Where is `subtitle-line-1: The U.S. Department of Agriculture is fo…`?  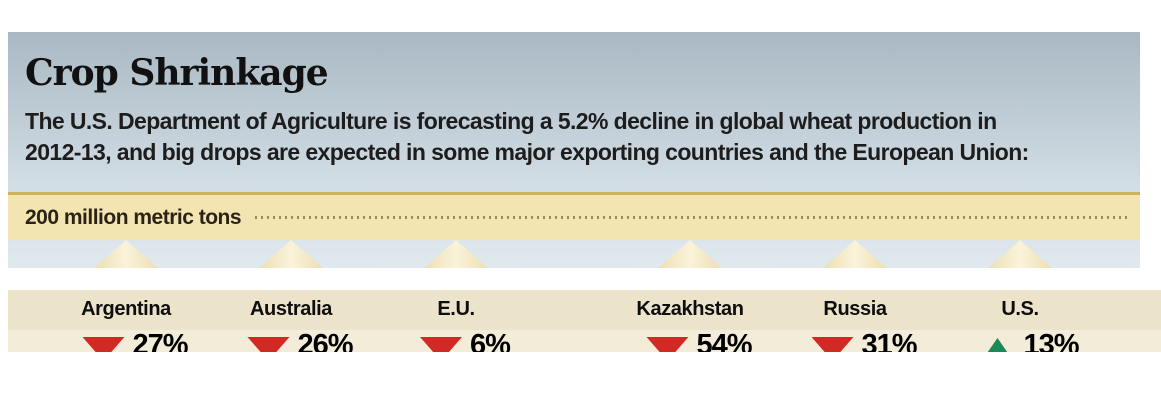
subtitle-line-1: The U.S. Department of Agriculture is fo… is located at coordinates (511, 121).